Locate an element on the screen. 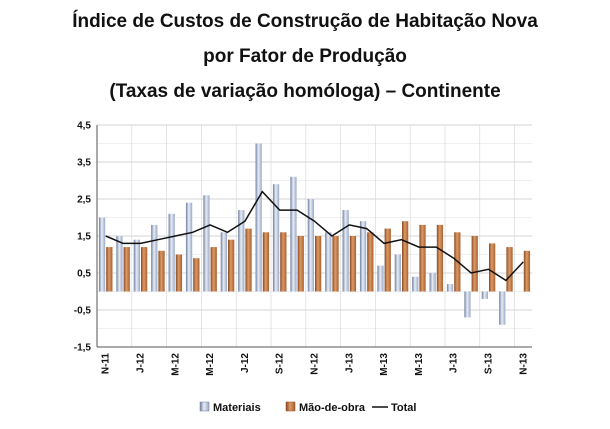  x-tick-label: S-12 is located at coordinates (280, 364).